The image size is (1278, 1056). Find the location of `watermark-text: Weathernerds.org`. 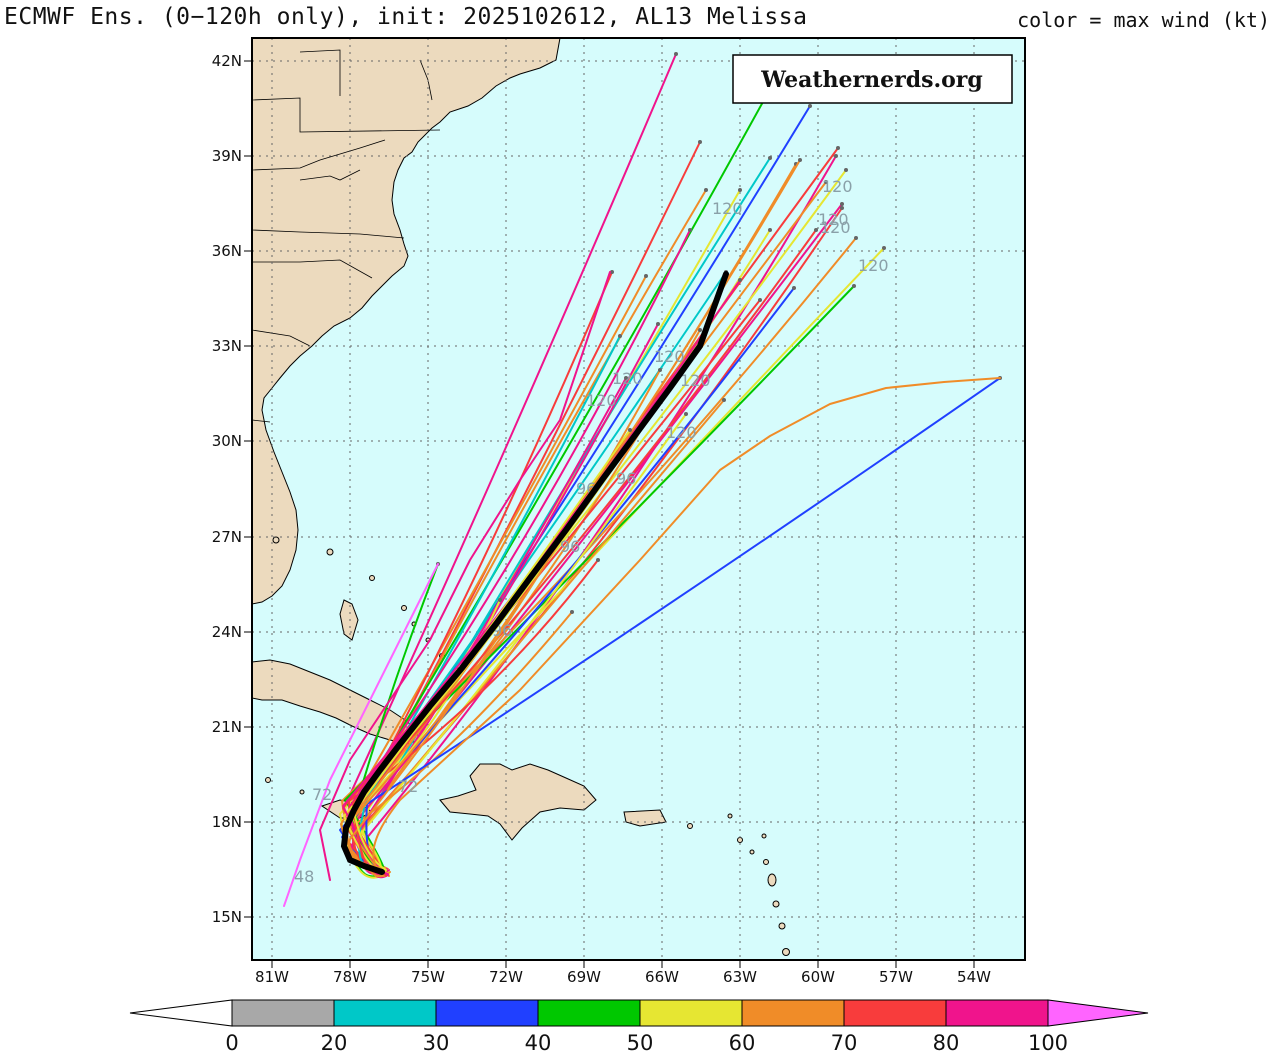

watermark-text: Weathernerds.org is located at coordinates (871, 80).